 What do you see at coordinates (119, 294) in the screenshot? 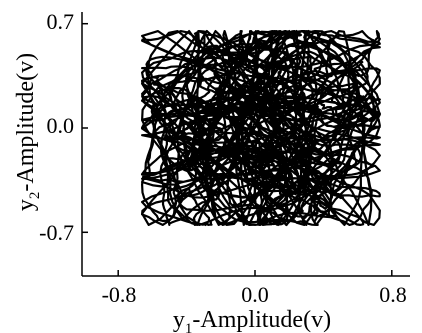
I see `x-tick-label: -0.8` at bounding box center [119, 294].